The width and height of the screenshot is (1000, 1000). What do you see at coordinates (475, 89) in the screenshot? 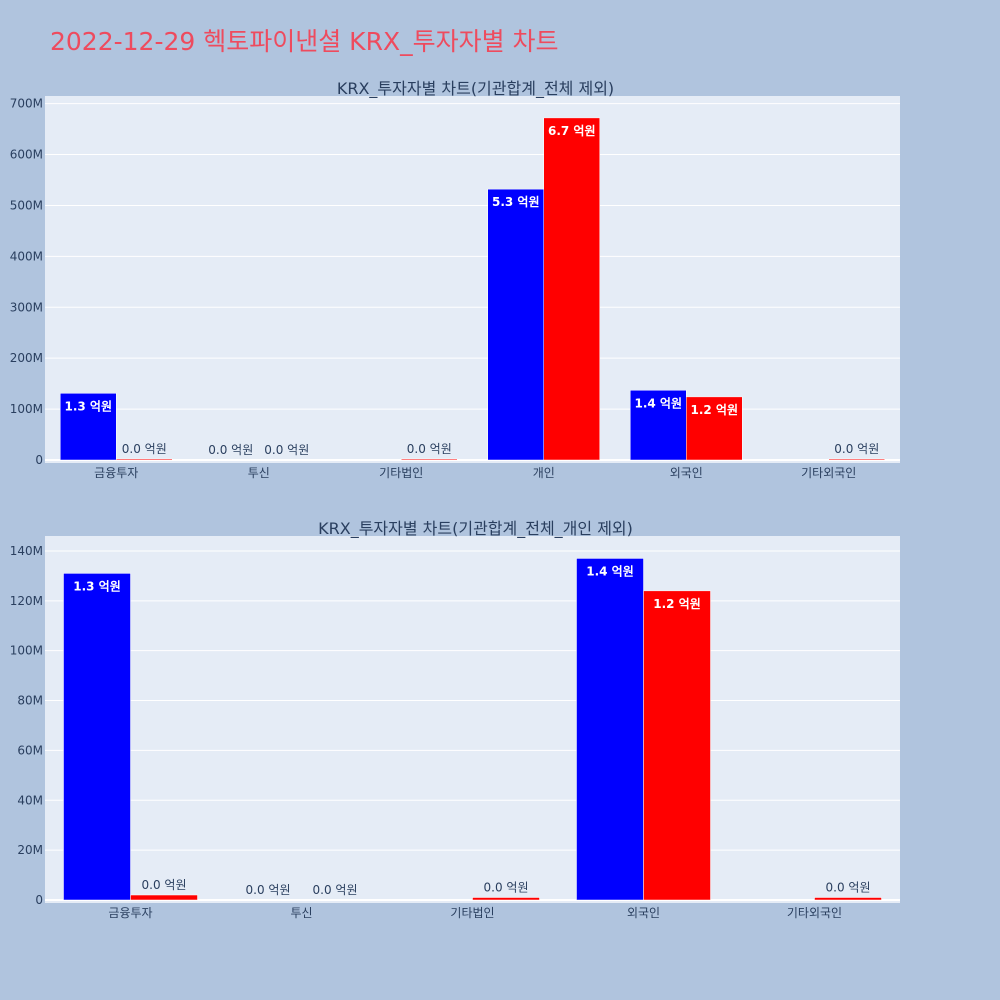
I see `chart-title: KRX_투자자별 차트(기관합계_전체 제외)` at bounding box center [475, 89].